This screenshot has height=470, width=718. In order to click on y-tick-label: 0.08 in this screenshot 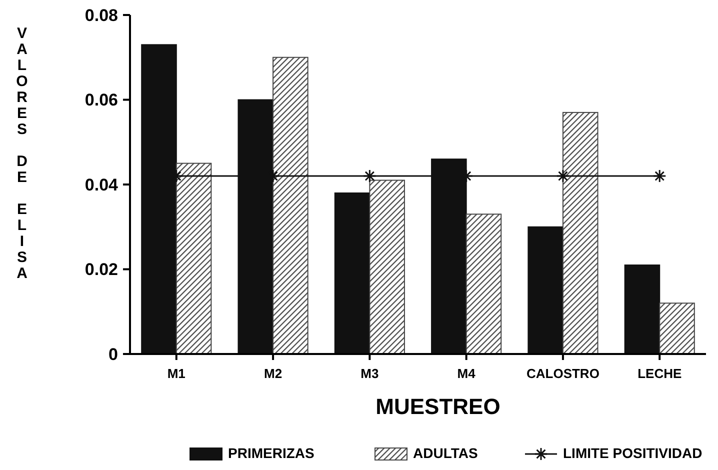, I will do `click(101, 15)`.